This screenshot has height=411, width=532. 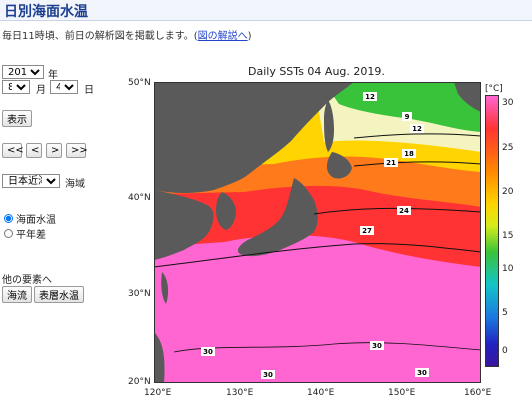 What do you see at coordinates (508, 148) in the screenshot?
I see `colorbar-tick: 25` at bounding box center [508, 148].